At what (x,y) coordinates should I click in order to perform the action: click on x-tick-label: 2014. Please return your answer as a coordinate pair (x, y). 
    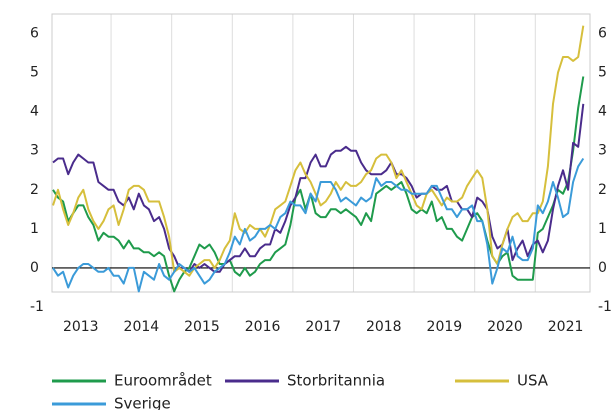
    Looking at the image, I should click on (142, 327).